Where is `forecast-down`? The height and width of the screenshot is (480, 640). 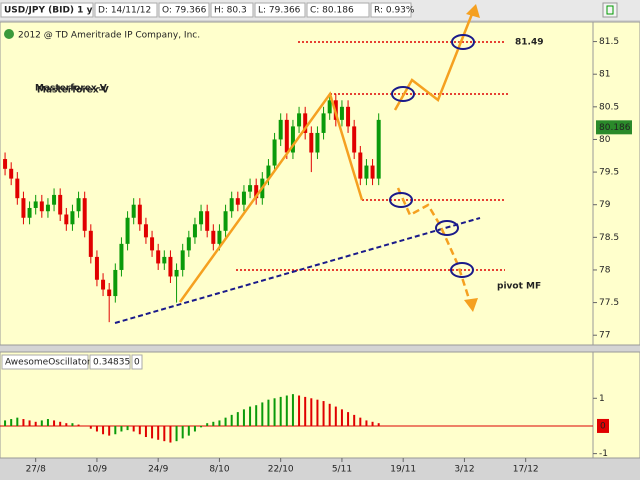 forecast-down is located at coordinates (434, 245).